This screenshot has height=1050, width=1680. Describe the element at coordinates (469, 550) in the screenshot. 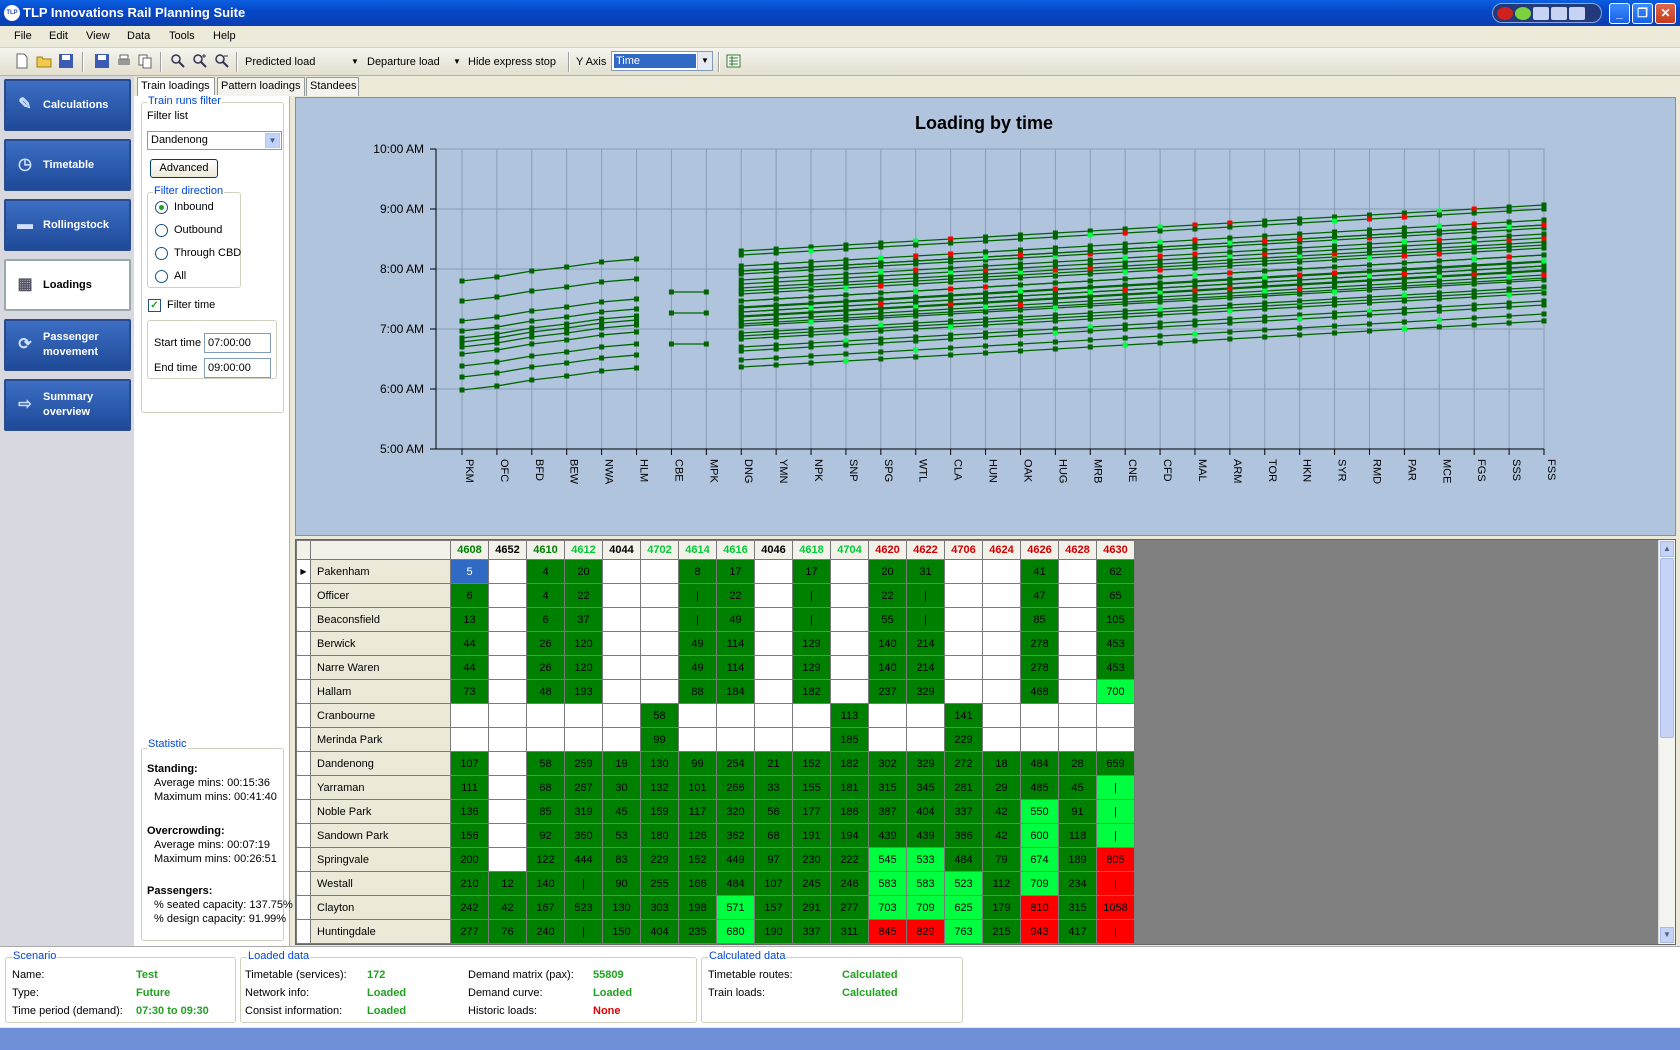

I see `train-column-header: 4608` at that location.